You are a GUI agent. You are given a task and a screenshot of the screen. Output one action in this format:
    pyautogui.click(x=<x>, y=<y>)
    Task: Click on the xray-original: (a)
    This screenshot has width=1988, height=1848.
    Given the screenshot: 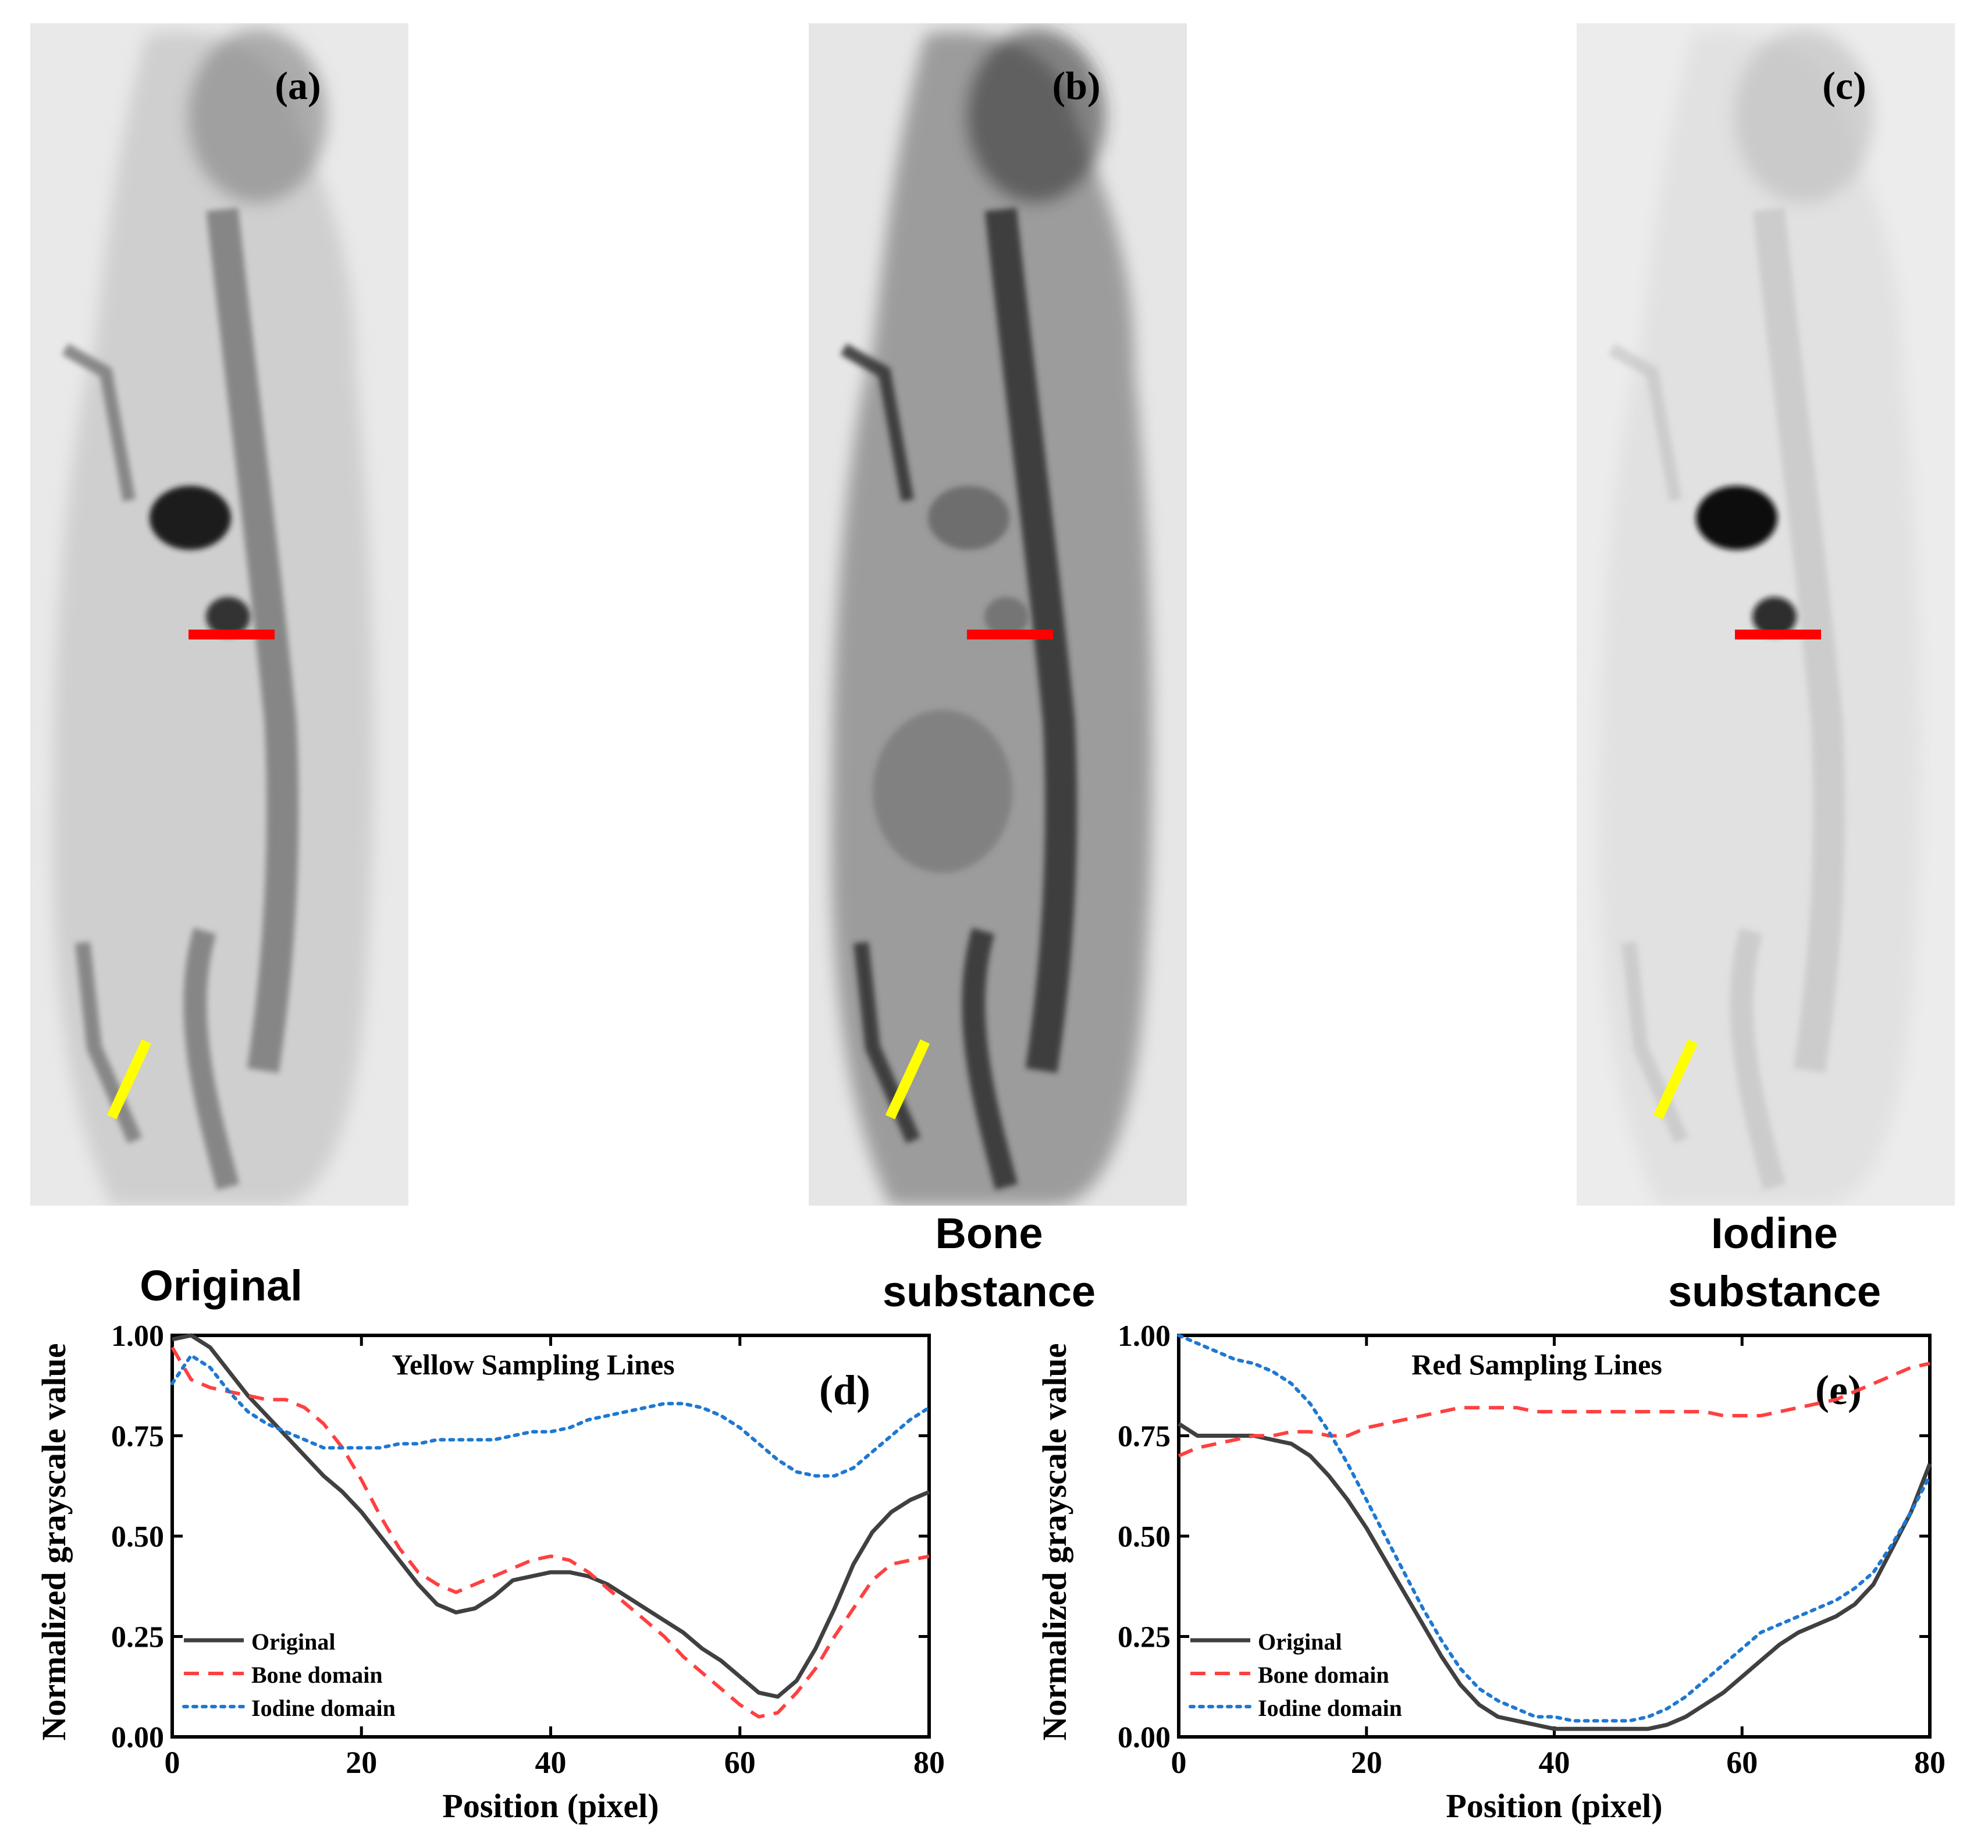 What is the action you would take?
    pyautogui.click(x=219, y=615)
    